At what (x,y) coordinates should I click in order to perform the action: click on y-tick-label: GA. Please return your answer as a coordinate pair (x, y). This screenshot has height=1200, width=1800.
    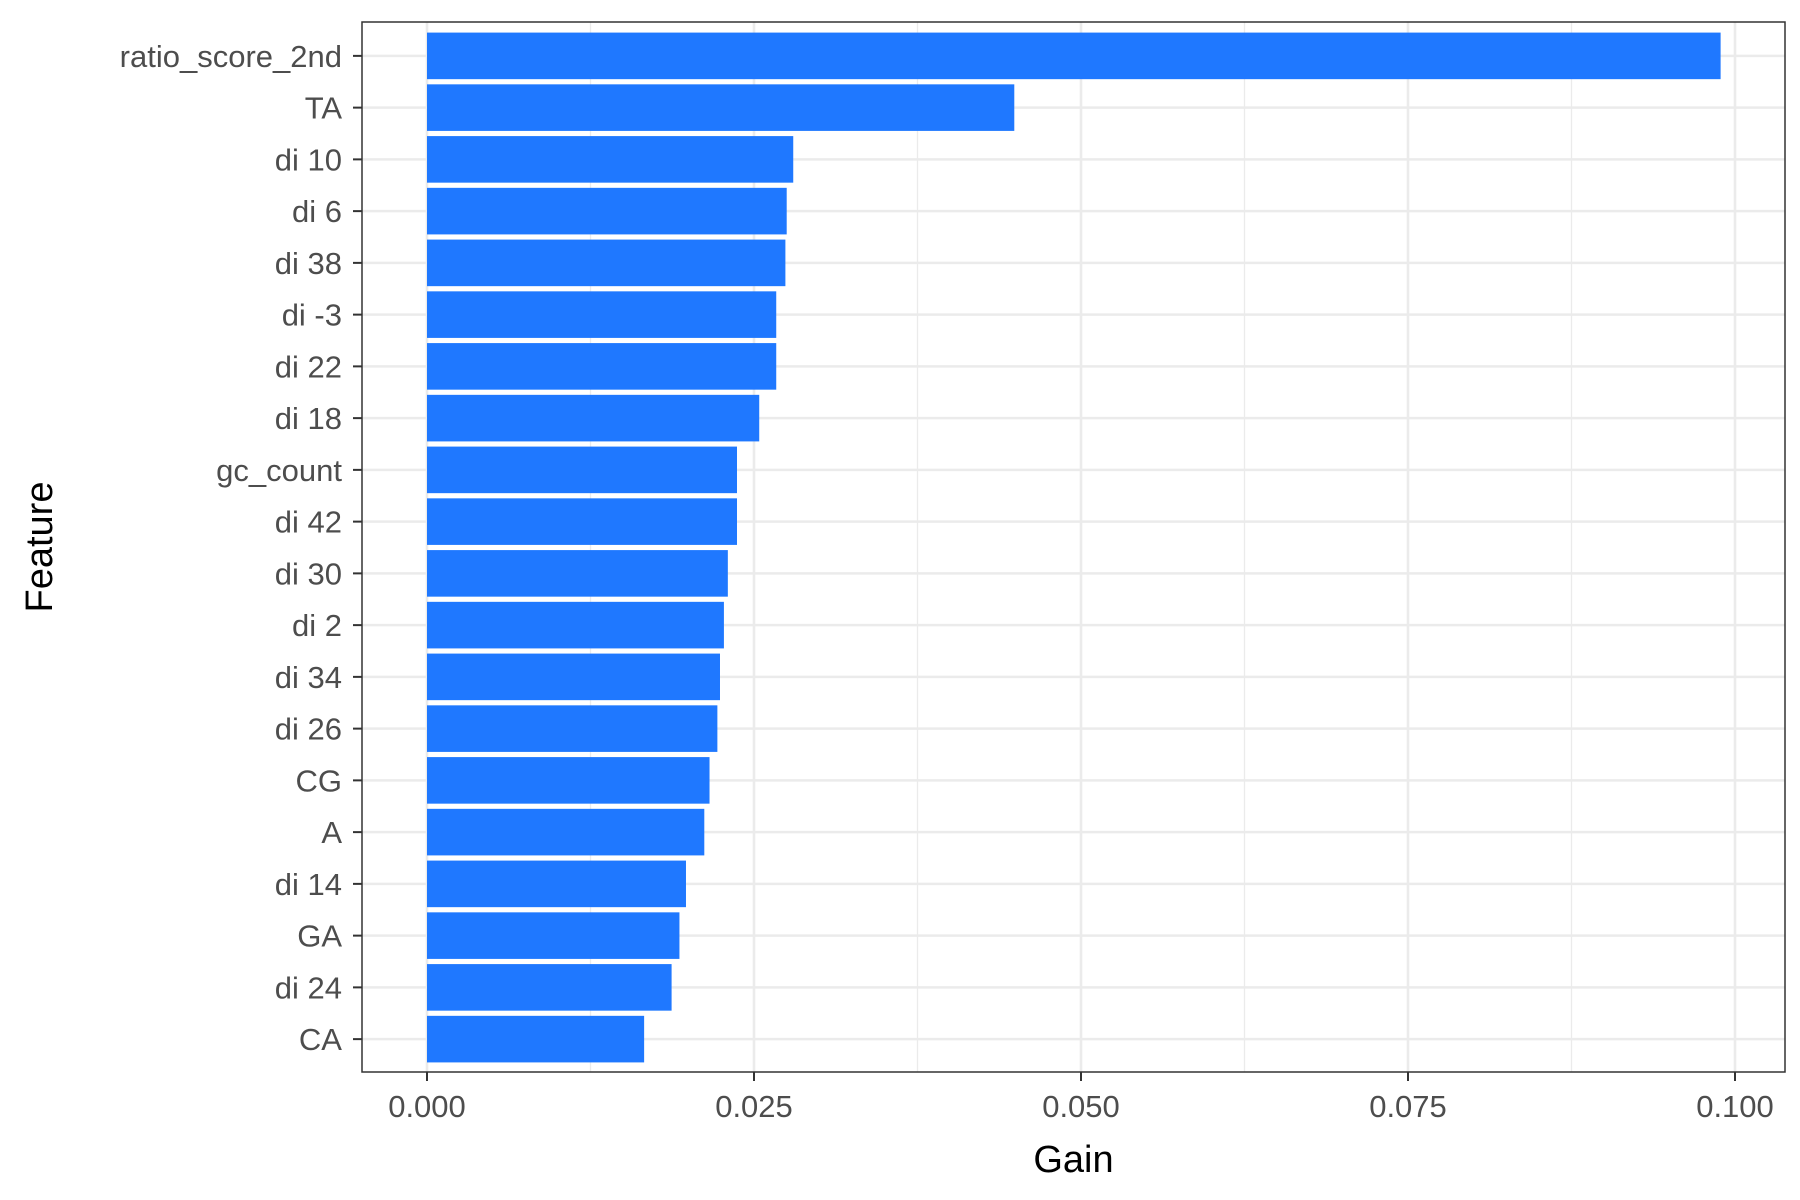
    Looking at the image, I should click on (319, 936).